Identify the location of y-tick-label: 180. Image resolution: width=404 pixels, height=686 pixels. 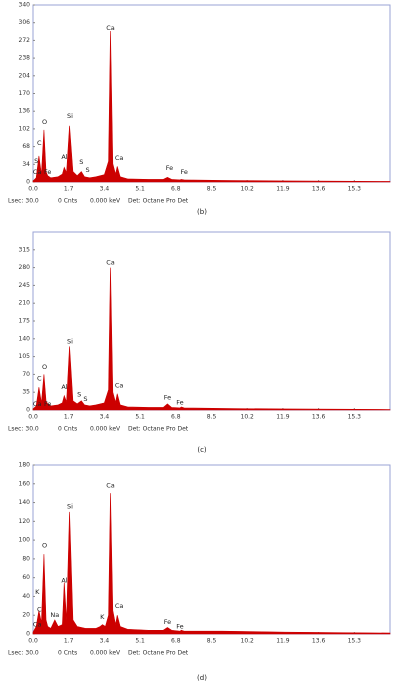
(25, 465).